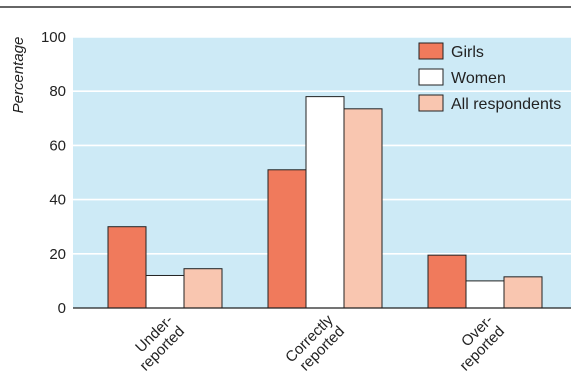  I want to click on y-tick-label: 100, so click(53, 37).